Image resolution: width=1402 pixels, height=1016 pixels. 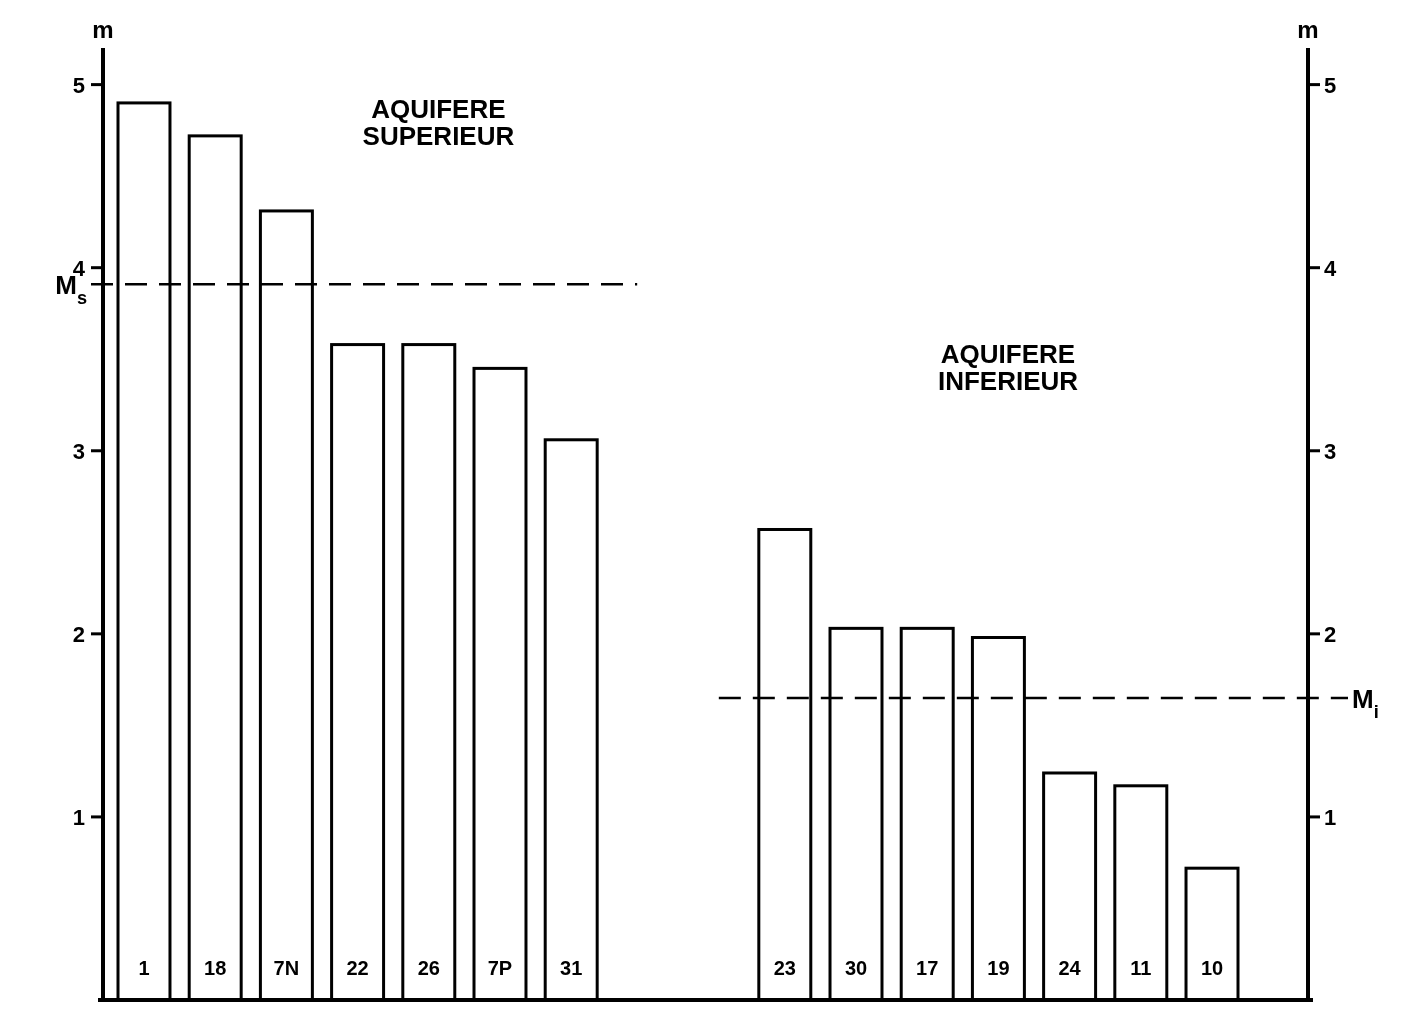 I want to click on ref-line-label: M$_{i}$, so click(x=1365, y=702).